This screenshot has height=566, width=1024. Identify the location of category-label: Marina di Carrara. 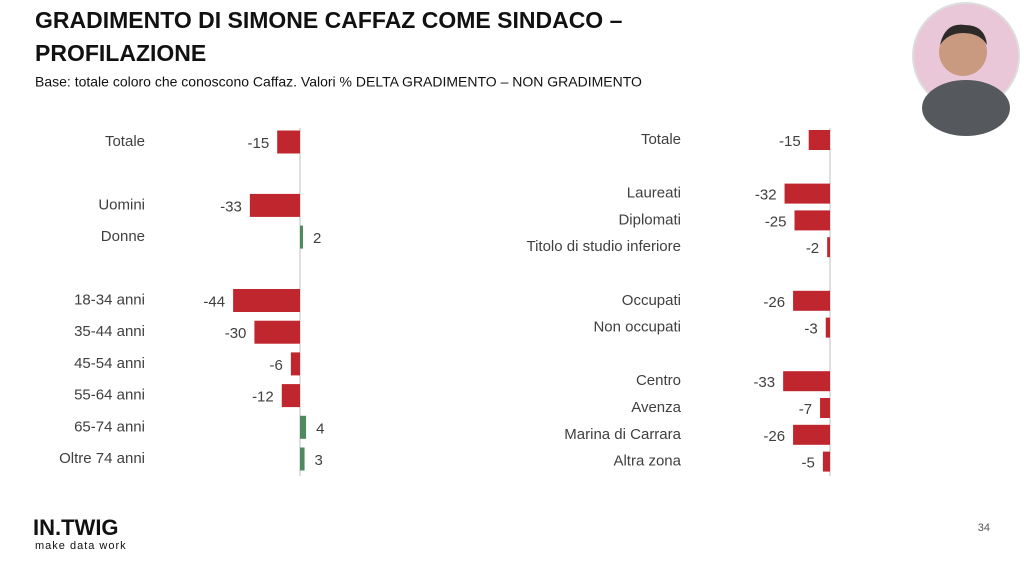
(622, 434).